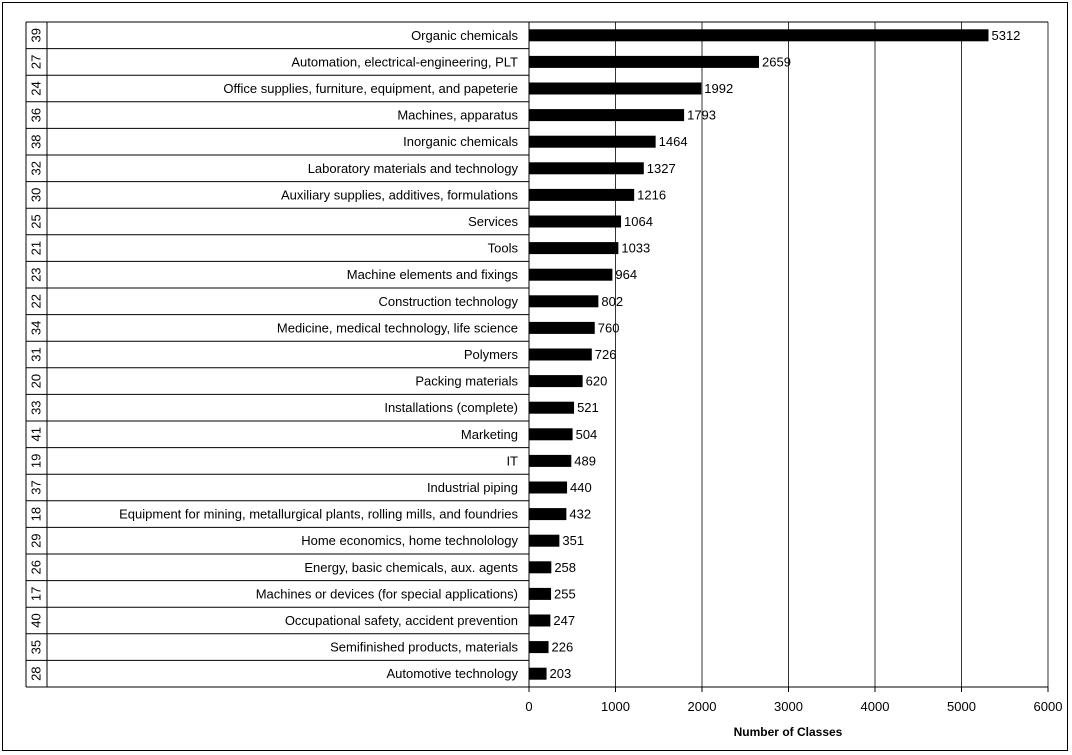 The image size is (1072, 755). Describe the element at coordinates (411, 567) in the screenshot. I see `category-label: Energy, basic chemicals, aux. agents` at that location.